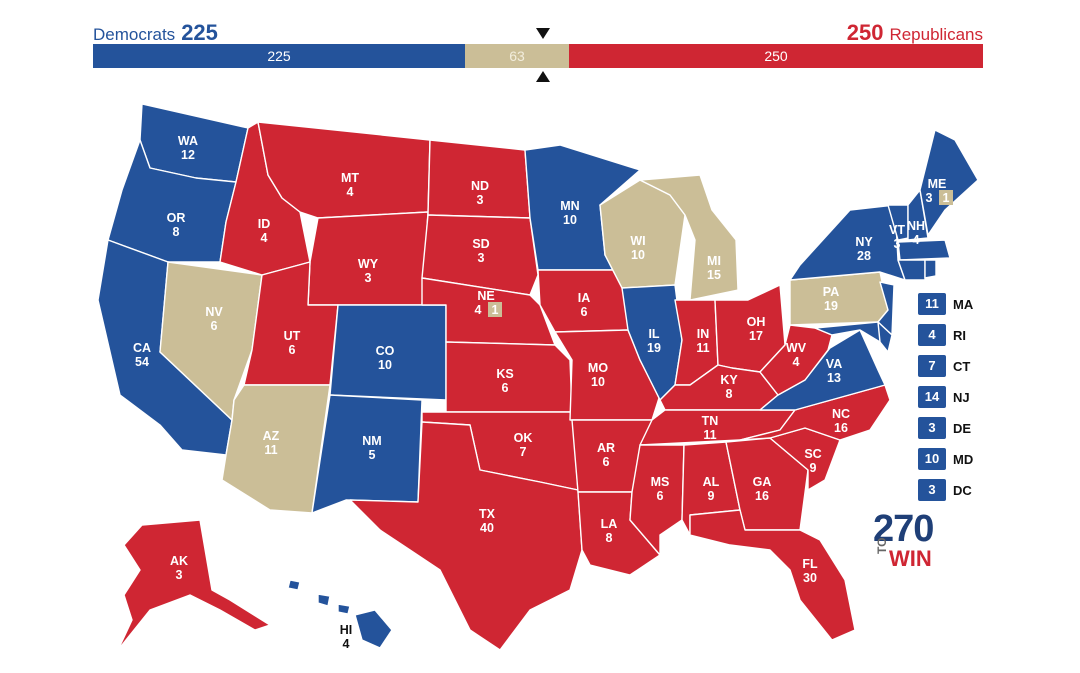 Image resolution: width=1080 pixels, height=673 pixels. What do you see at coordinates (963, 459) in the screenshot?
I see `small-state-abbr-md: MD` at bounding box center [963, 459].